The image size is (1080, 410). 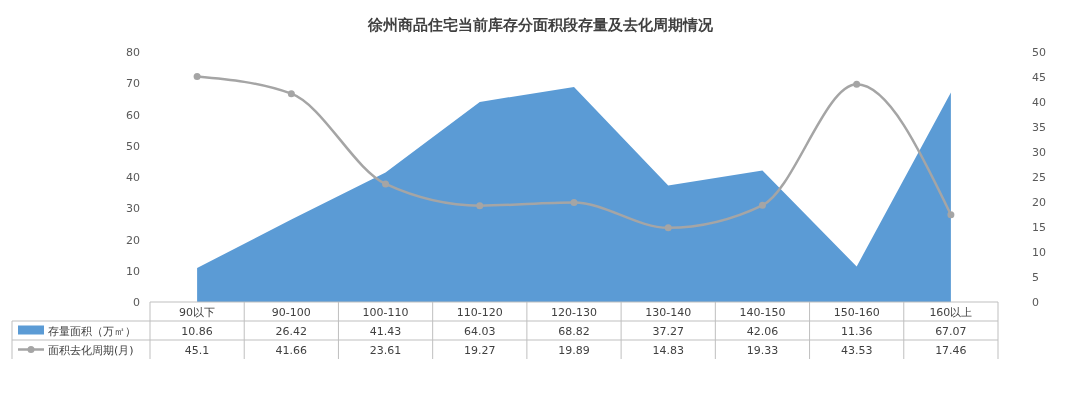 I want to click on x-tick-label: 140-150, so click(x=762, y=312).